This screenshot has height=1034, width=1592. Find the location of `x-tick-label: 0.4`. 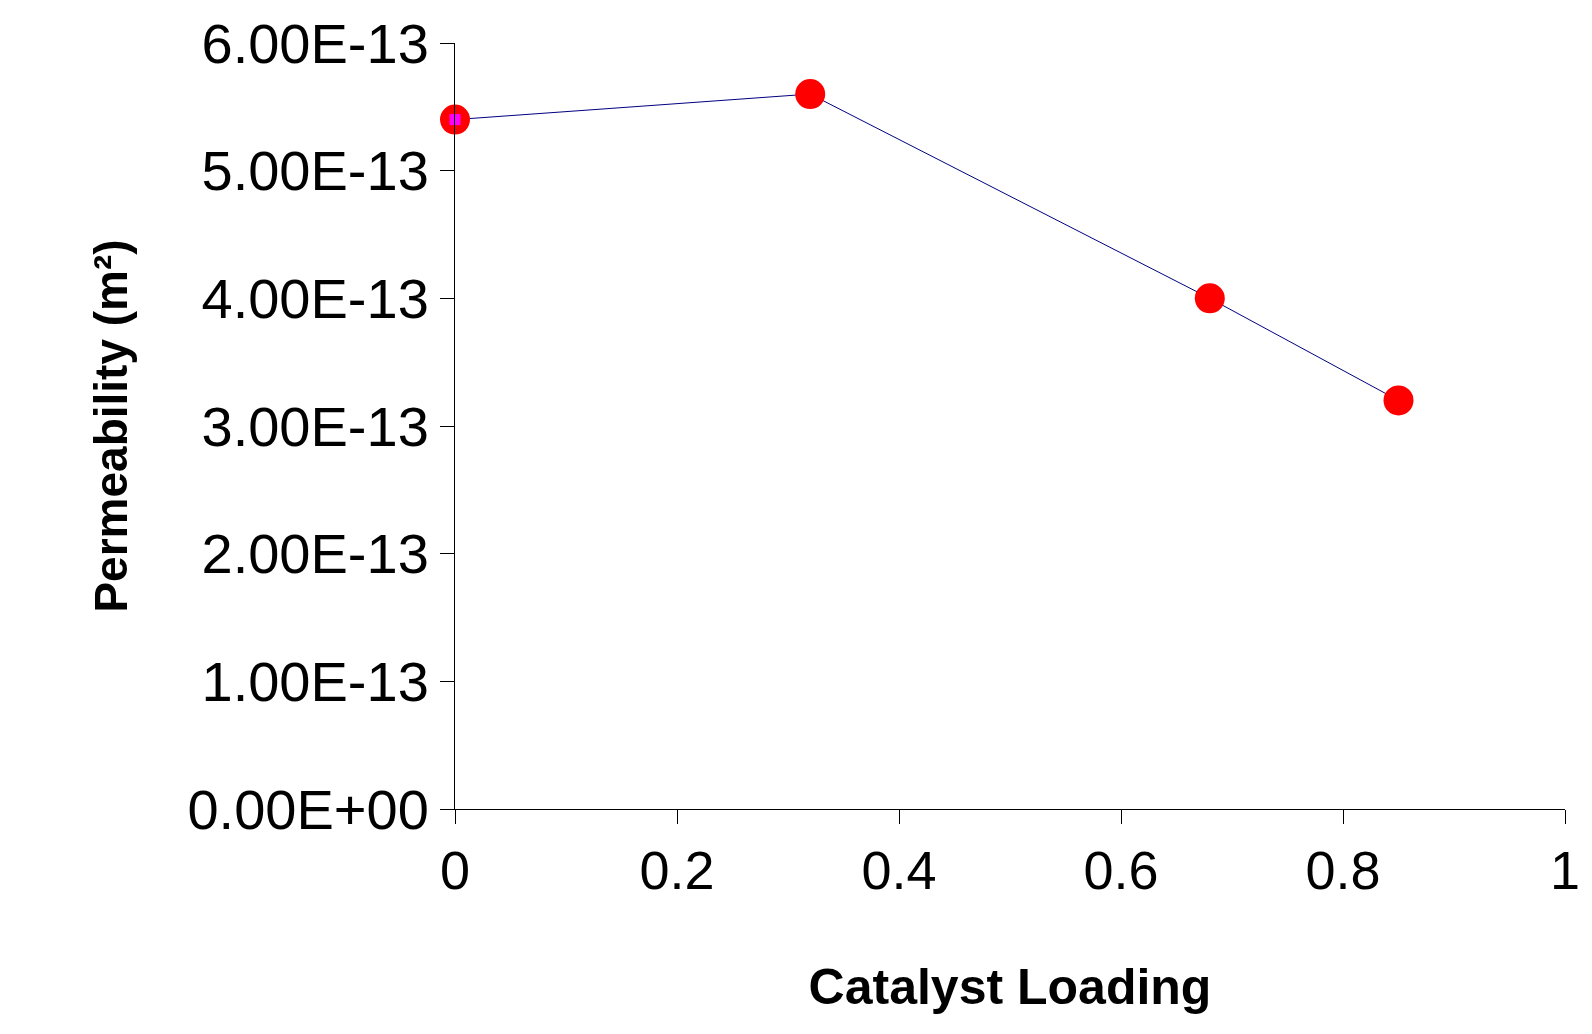

x-tick-label: 0.4 is located at coordinates (899, 869).